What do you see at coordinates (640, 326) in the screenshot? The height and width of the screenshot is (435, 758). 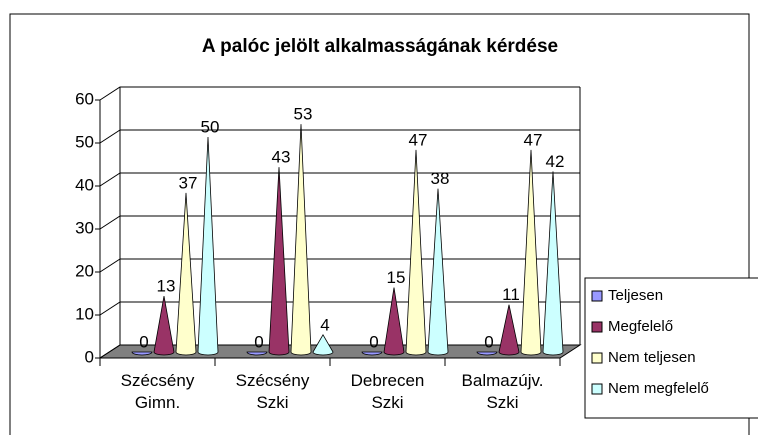 I see `legend-label: Megfelelő` at bounding box center [640, 326].